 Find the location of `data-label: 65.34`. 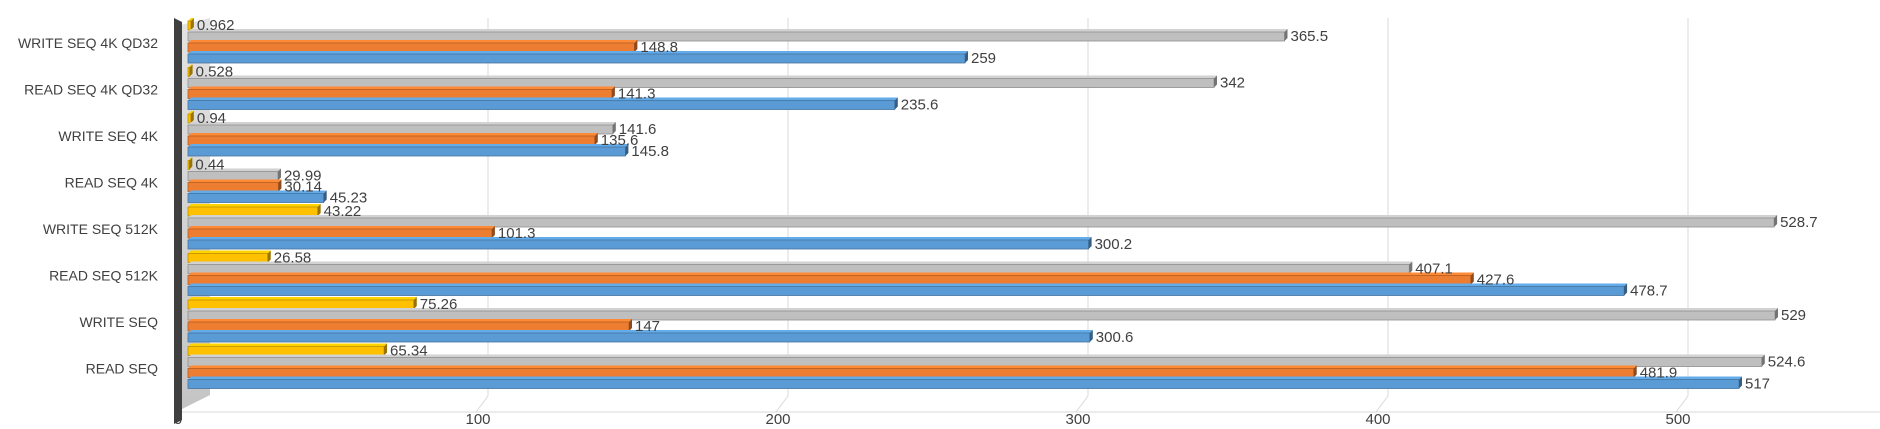

data-label: 65.34 is located at coordinates (409, 351).